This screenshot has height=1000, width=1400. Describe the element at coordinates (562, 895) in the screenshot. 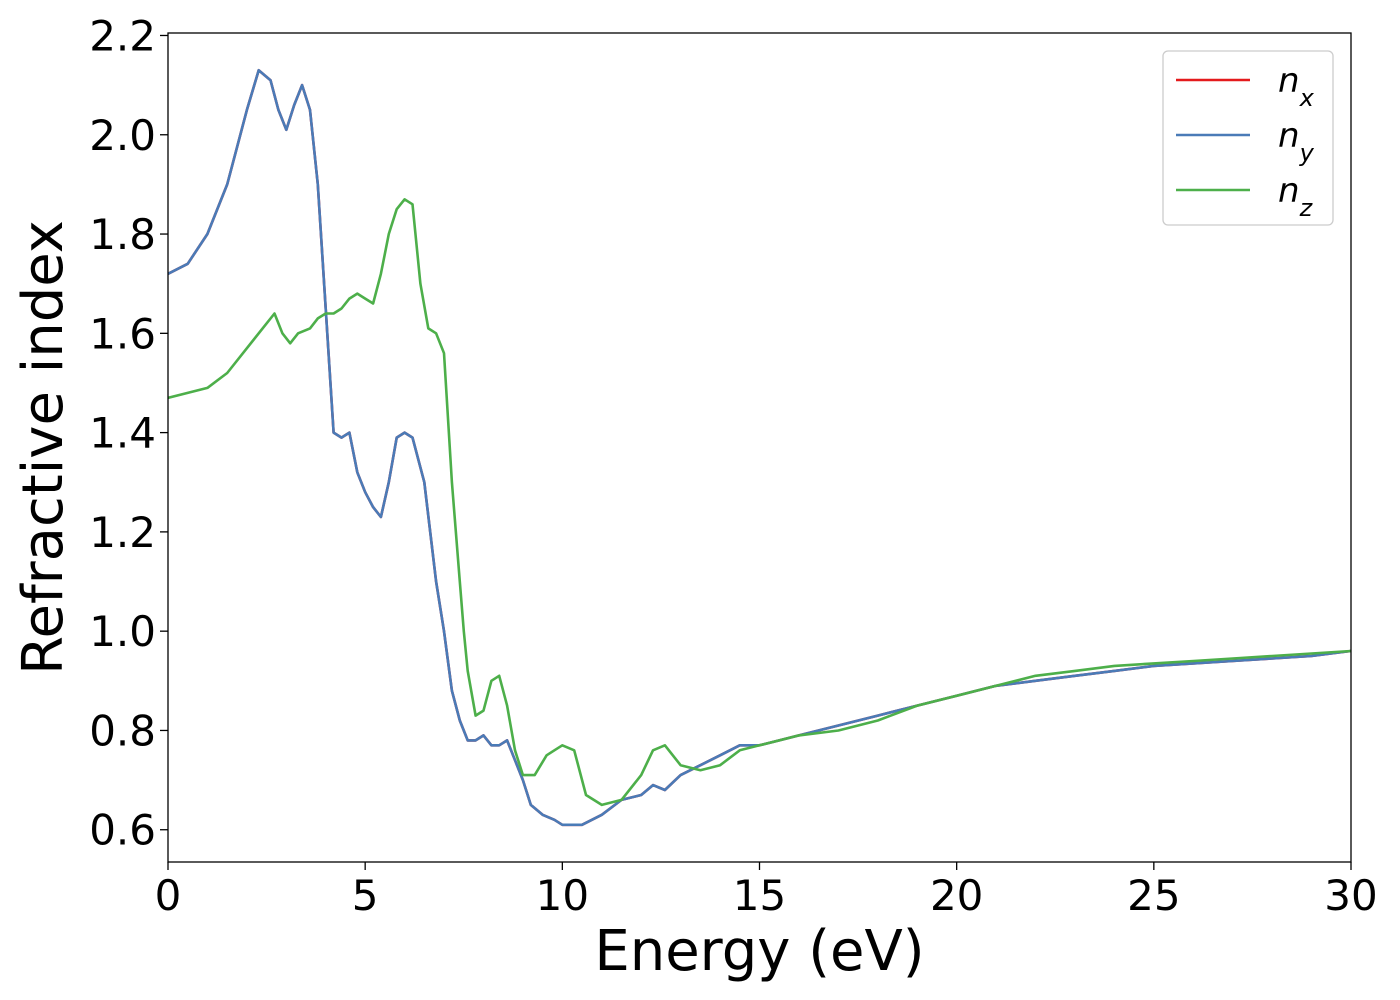

I see `x-tick-label: 10` at that location.